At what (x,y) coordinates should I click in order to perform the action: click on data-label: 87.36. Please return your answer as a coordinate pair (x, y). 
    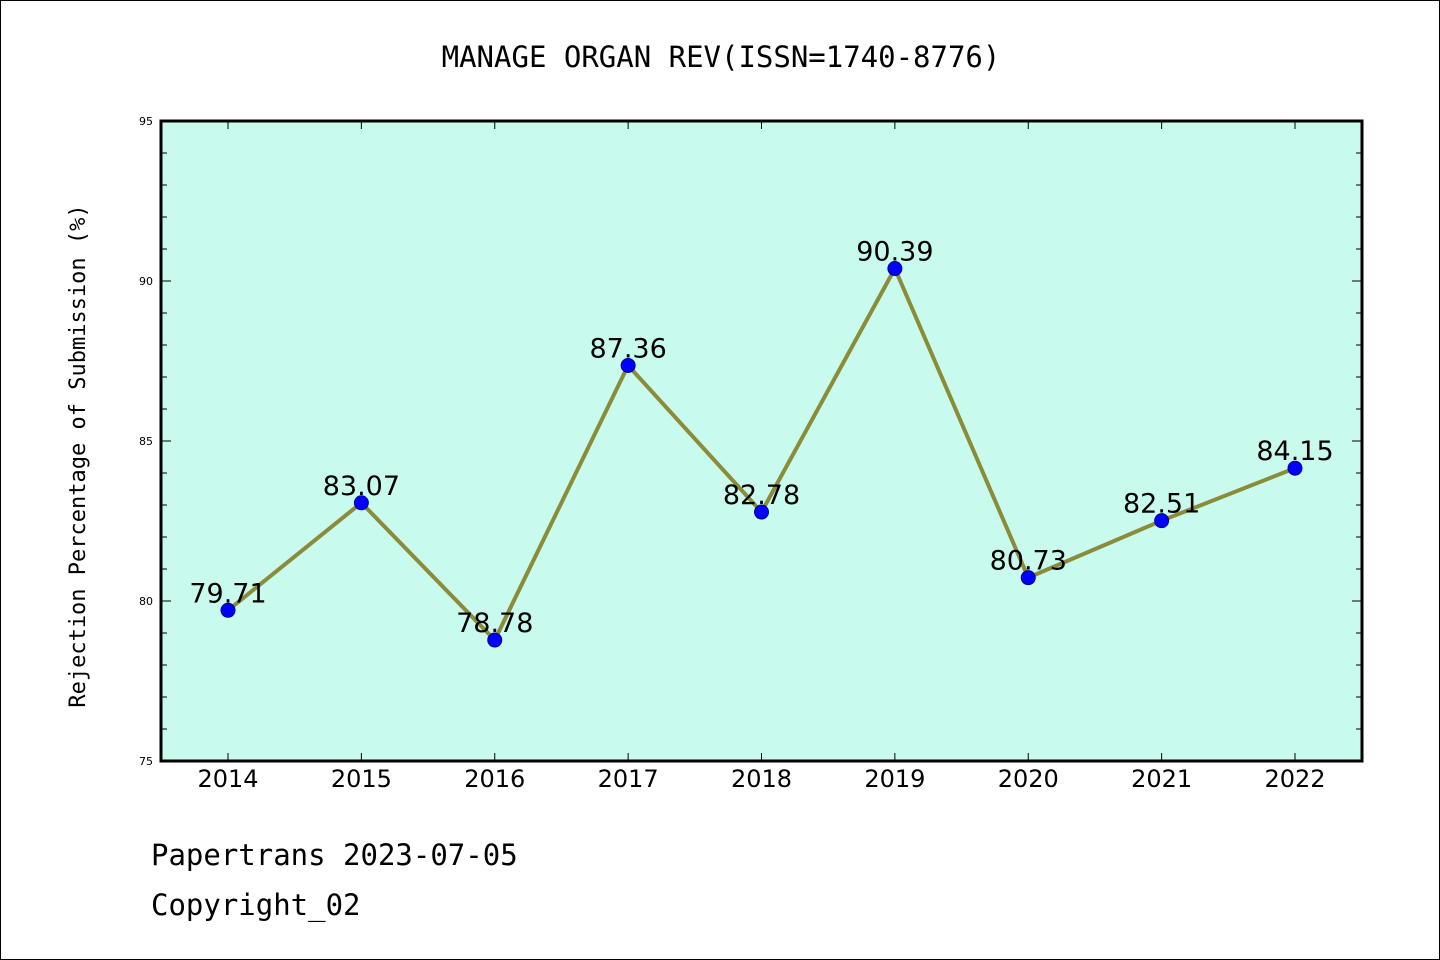
    Looking at the image, I should click on (627, 348).